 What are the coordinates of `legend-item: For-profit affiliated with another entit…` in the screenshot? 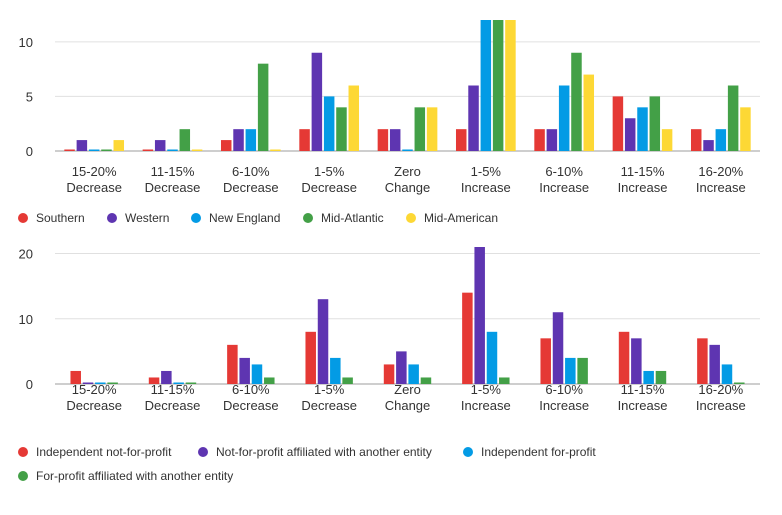 It's located at (125, 476).